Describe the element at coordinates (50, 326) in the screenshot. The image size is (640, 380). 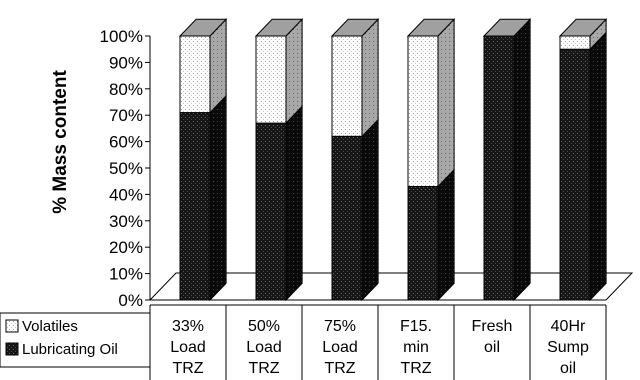
I see `legend-label: Volatiles` at that location.